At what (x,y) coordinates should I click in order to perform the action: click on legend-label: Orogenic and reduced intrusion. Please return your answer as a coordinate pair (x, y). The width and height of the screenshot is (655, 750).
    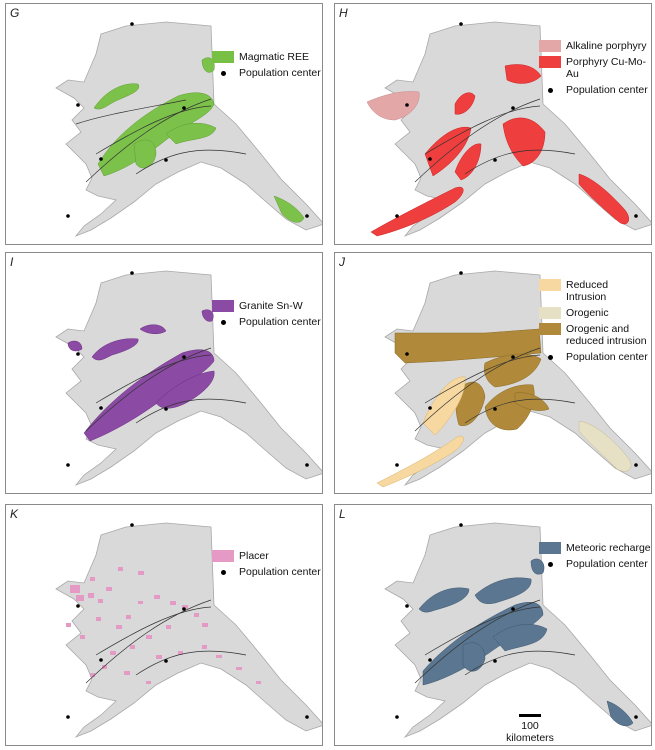
    Looking at the image, I should click on (606, 335).